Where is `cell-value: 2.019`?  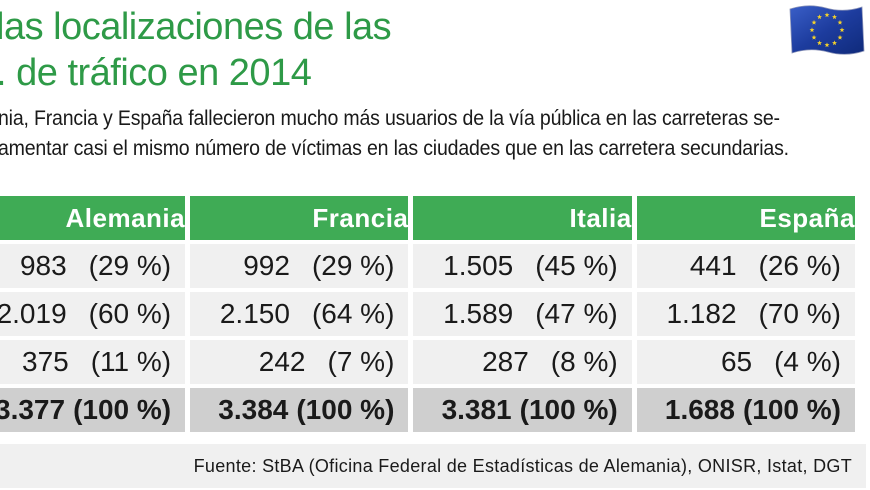 cell-value: 2.019 is located at coordinates (33, 313).